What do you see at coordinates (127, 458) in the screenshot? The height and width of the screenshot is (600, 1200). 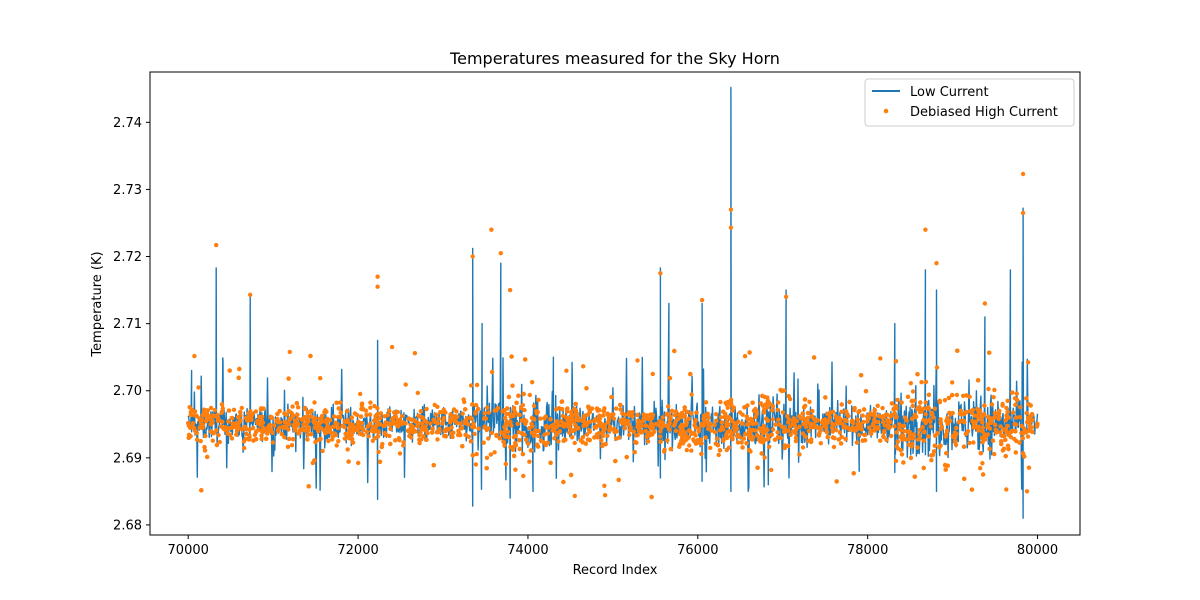 I see `y-tick-label: 2.69` at bounding box center [127, 458].